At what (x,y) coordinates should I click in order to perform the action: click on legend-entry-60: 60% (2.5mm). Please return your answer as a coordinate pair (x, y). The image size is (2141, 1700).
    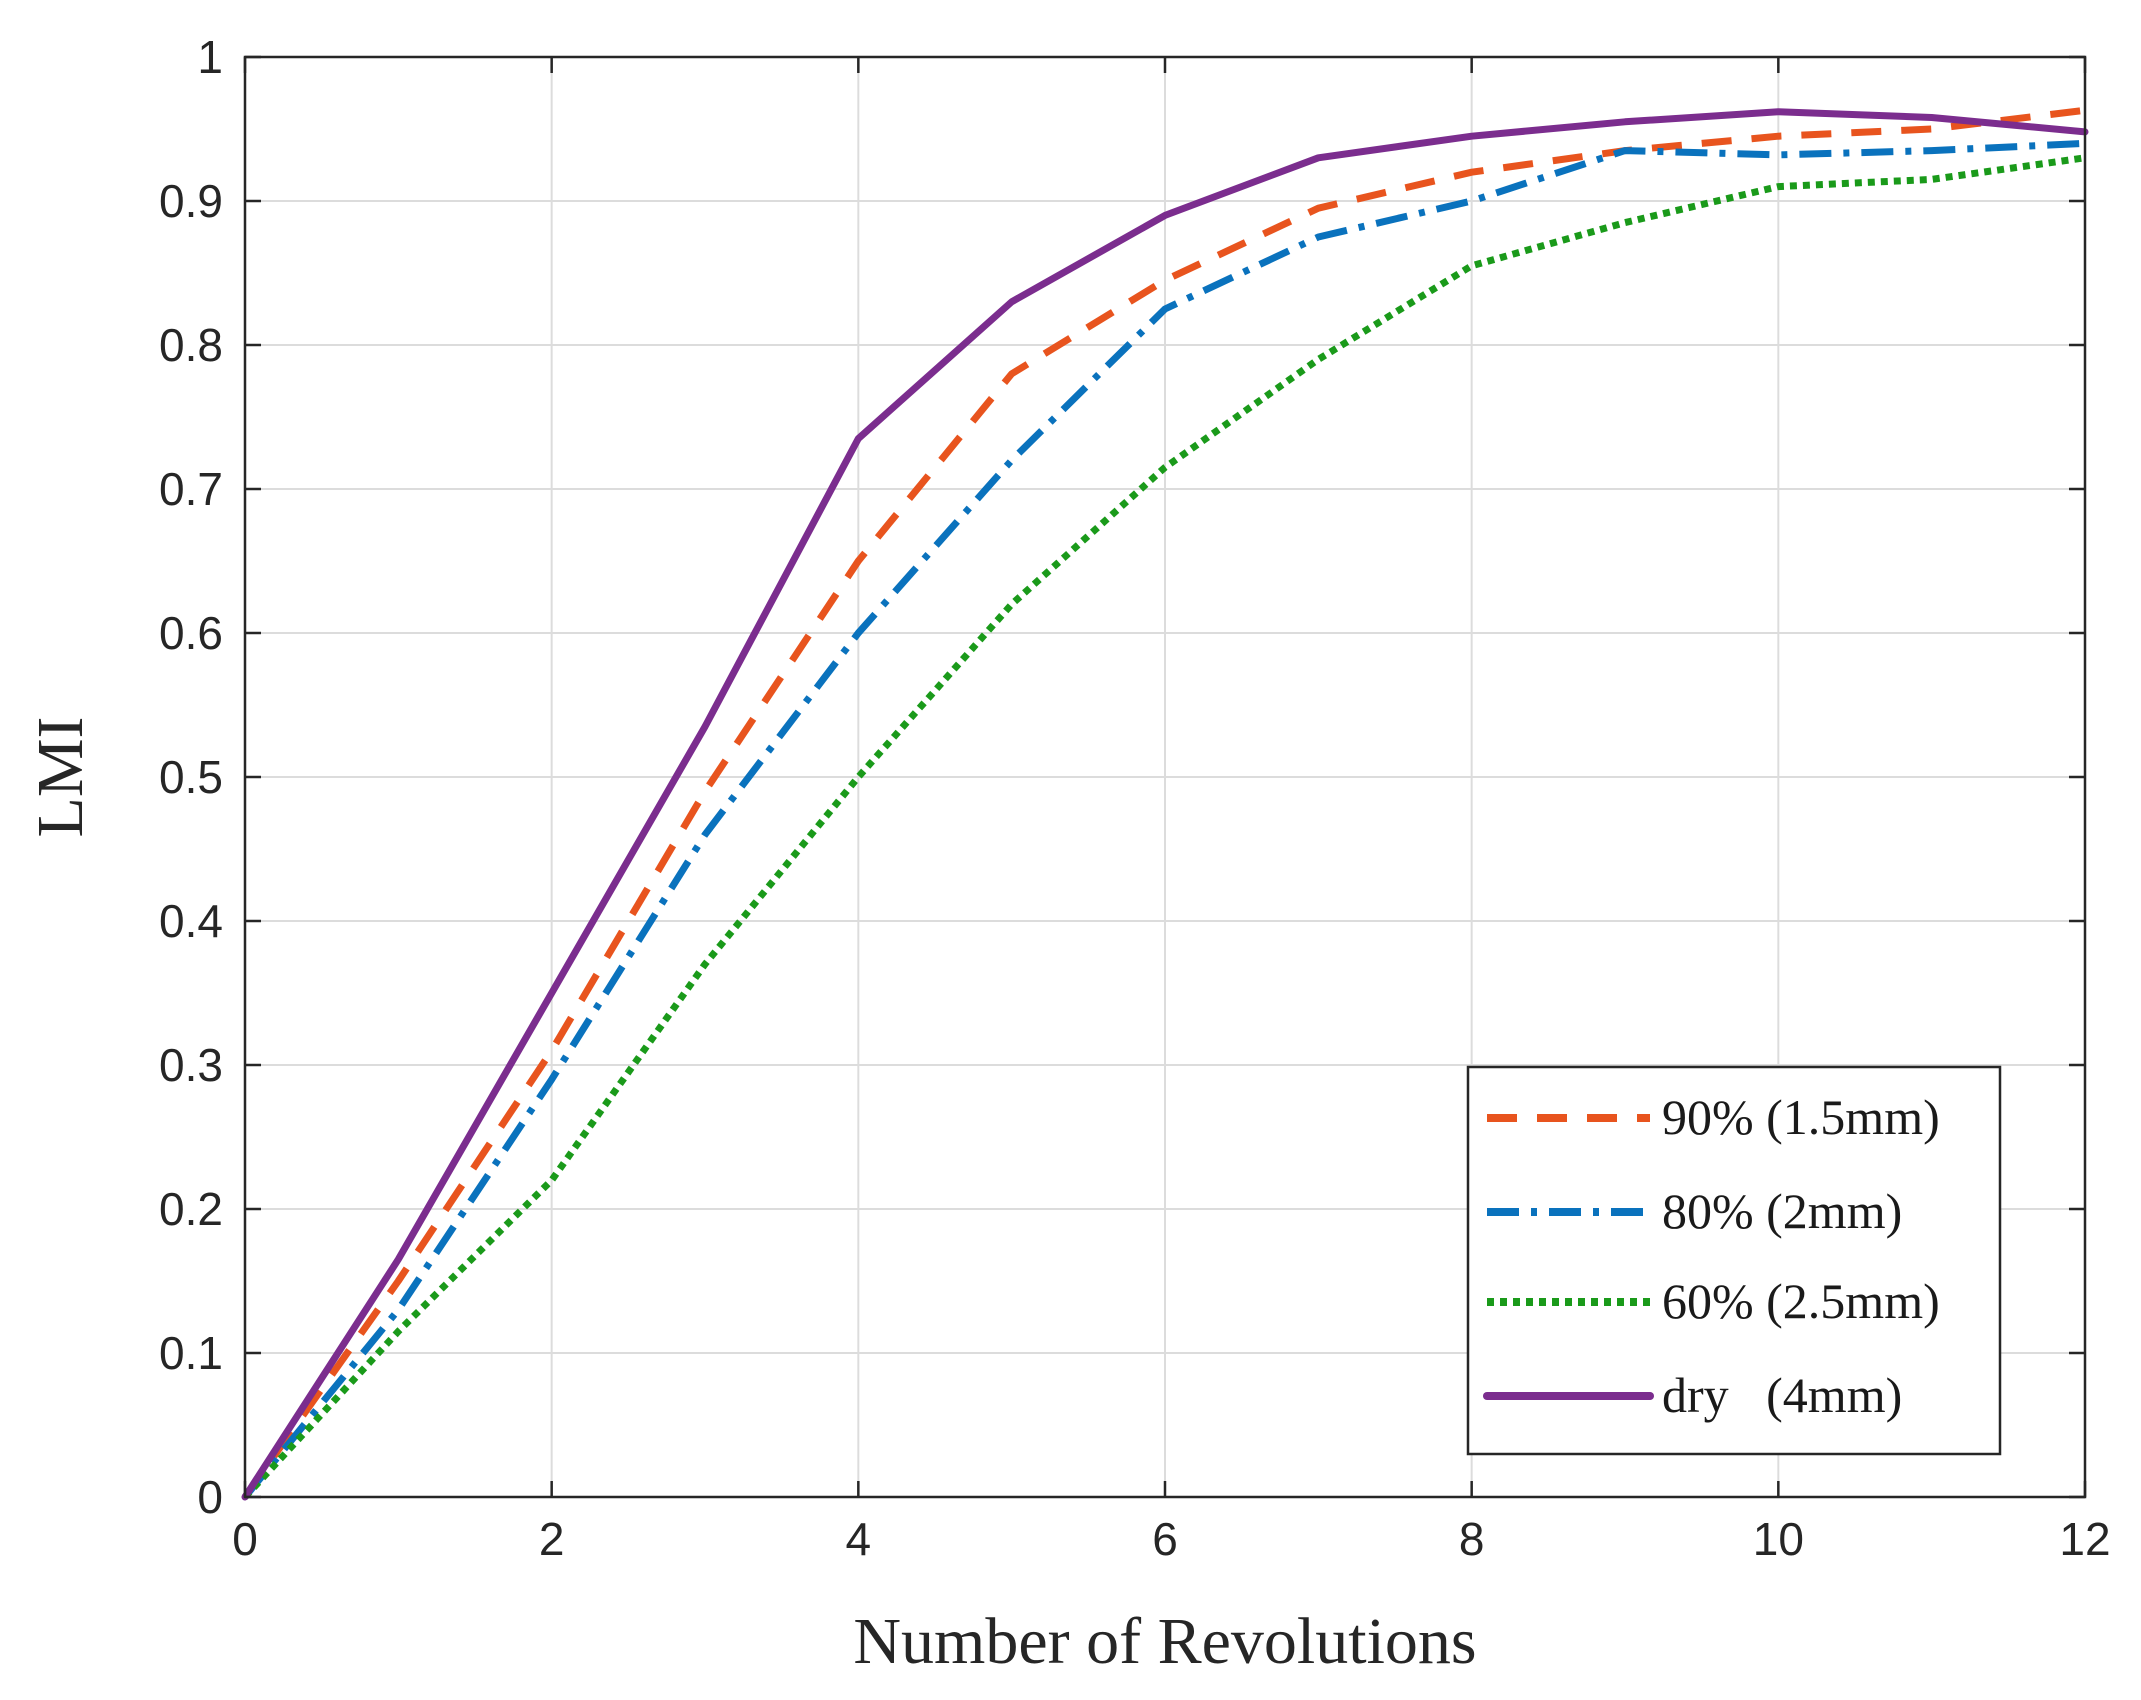
    Looking at the image, I should click on (1713, 1301).